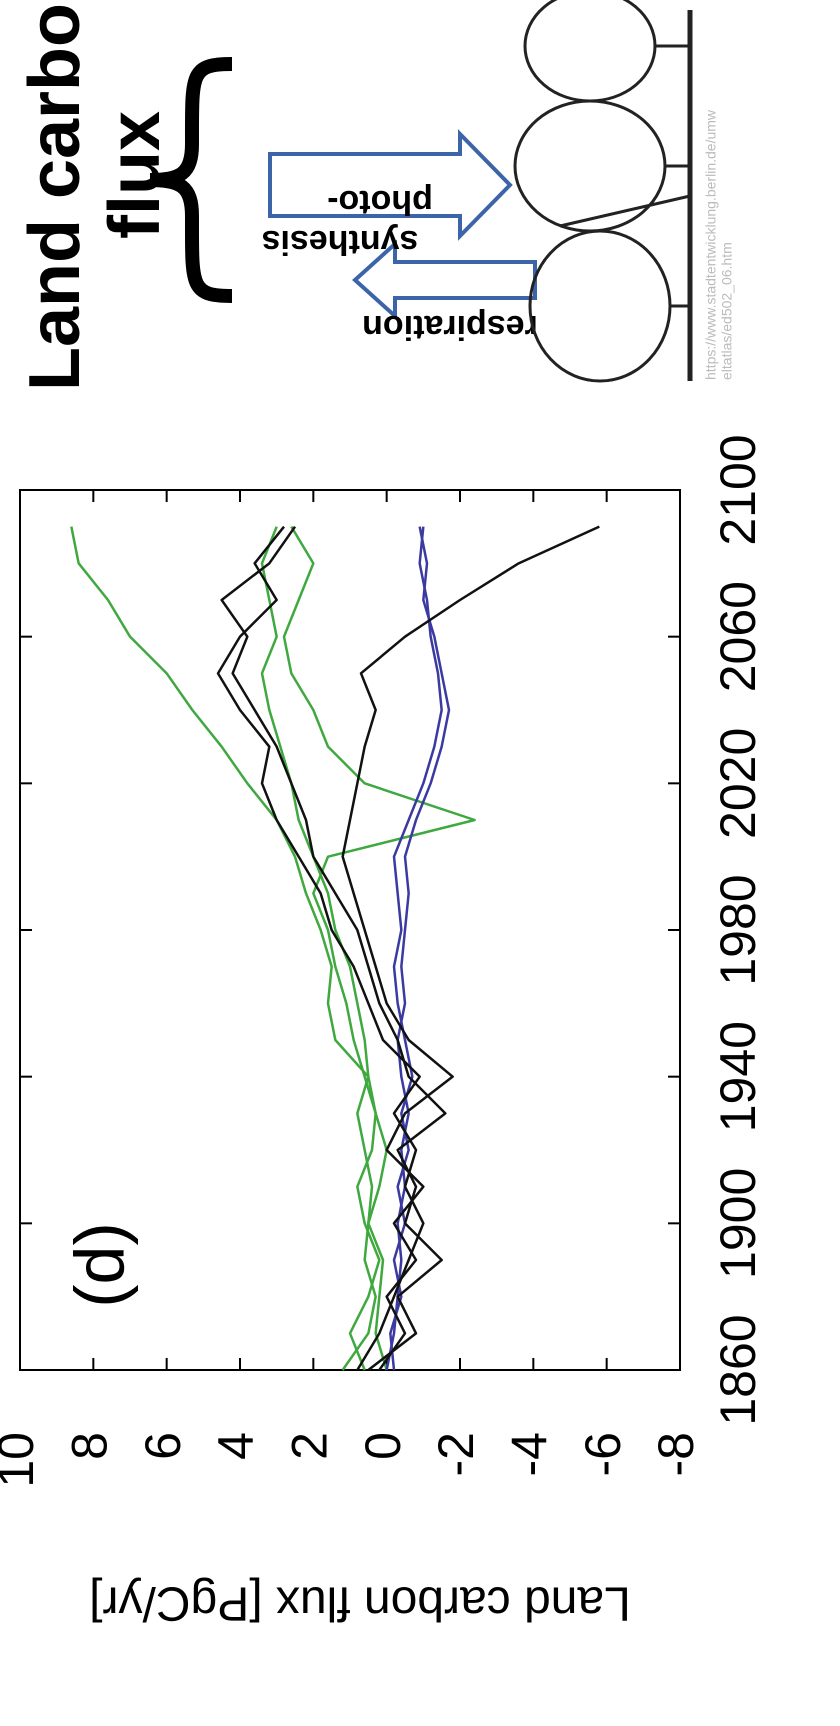 Image resolution: width=840 pixels, height=1726 pixels. I want to click on y-tick-label: 0, so click(383, 1446).